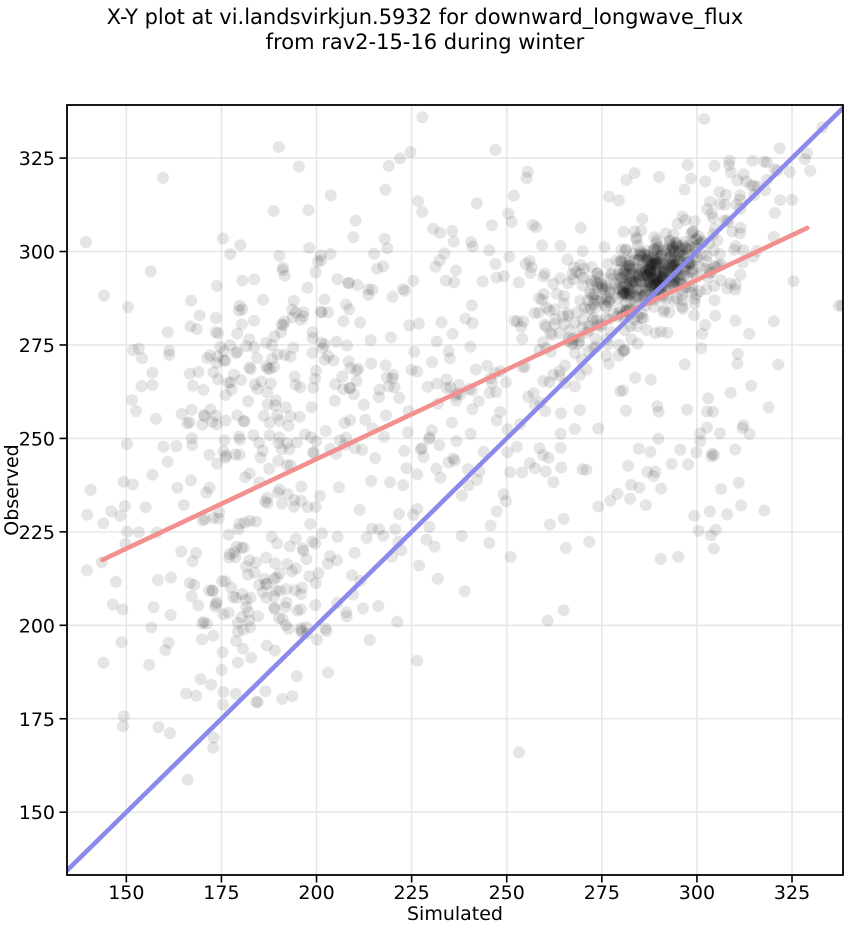 The image size is (851, 934). Describe the element at coordinates (507, 893) in the screenshot. I see `x-tick-label: 250` at that location.